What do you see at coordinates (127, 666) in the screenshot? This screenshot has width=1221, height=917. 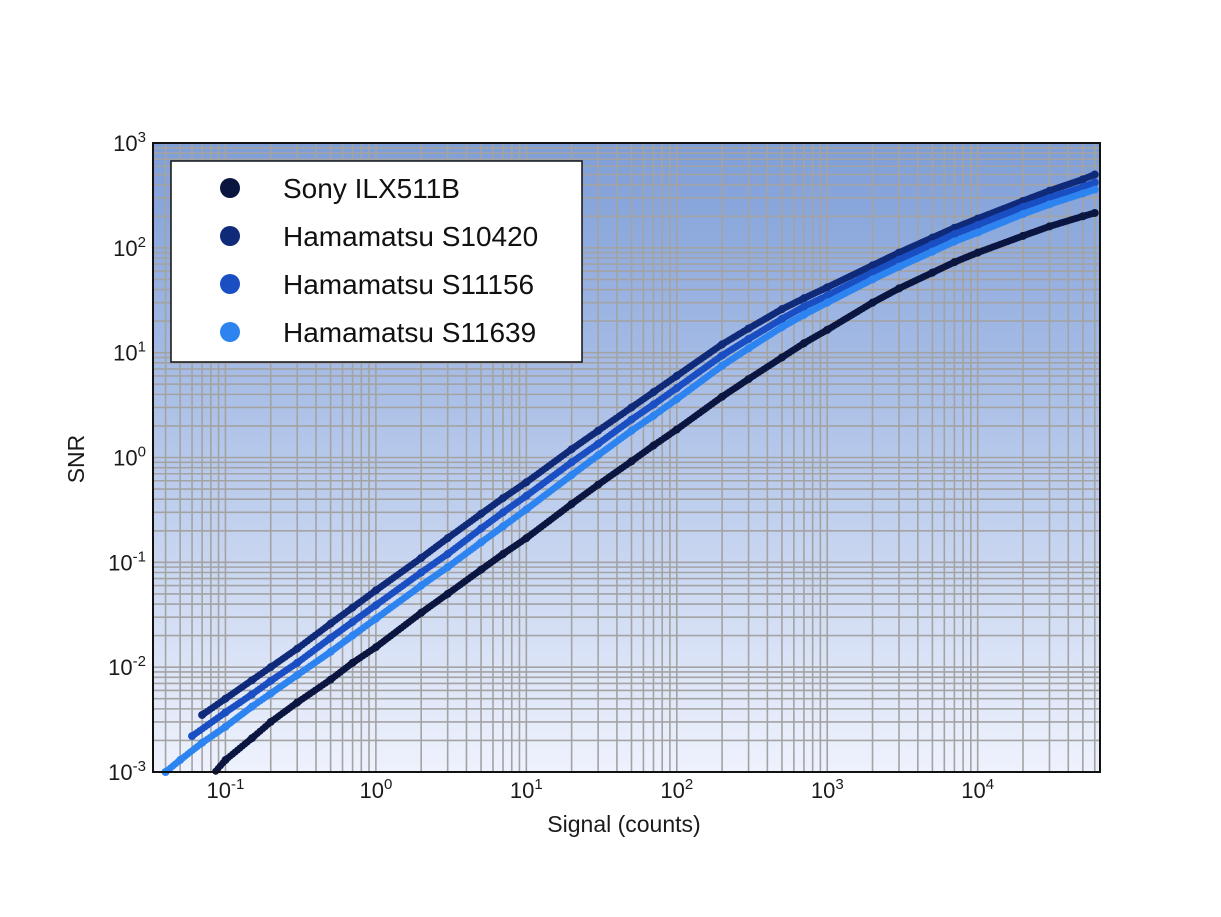 I see `y-tick-label: 10⁻²` at bounding box center [127, 666].